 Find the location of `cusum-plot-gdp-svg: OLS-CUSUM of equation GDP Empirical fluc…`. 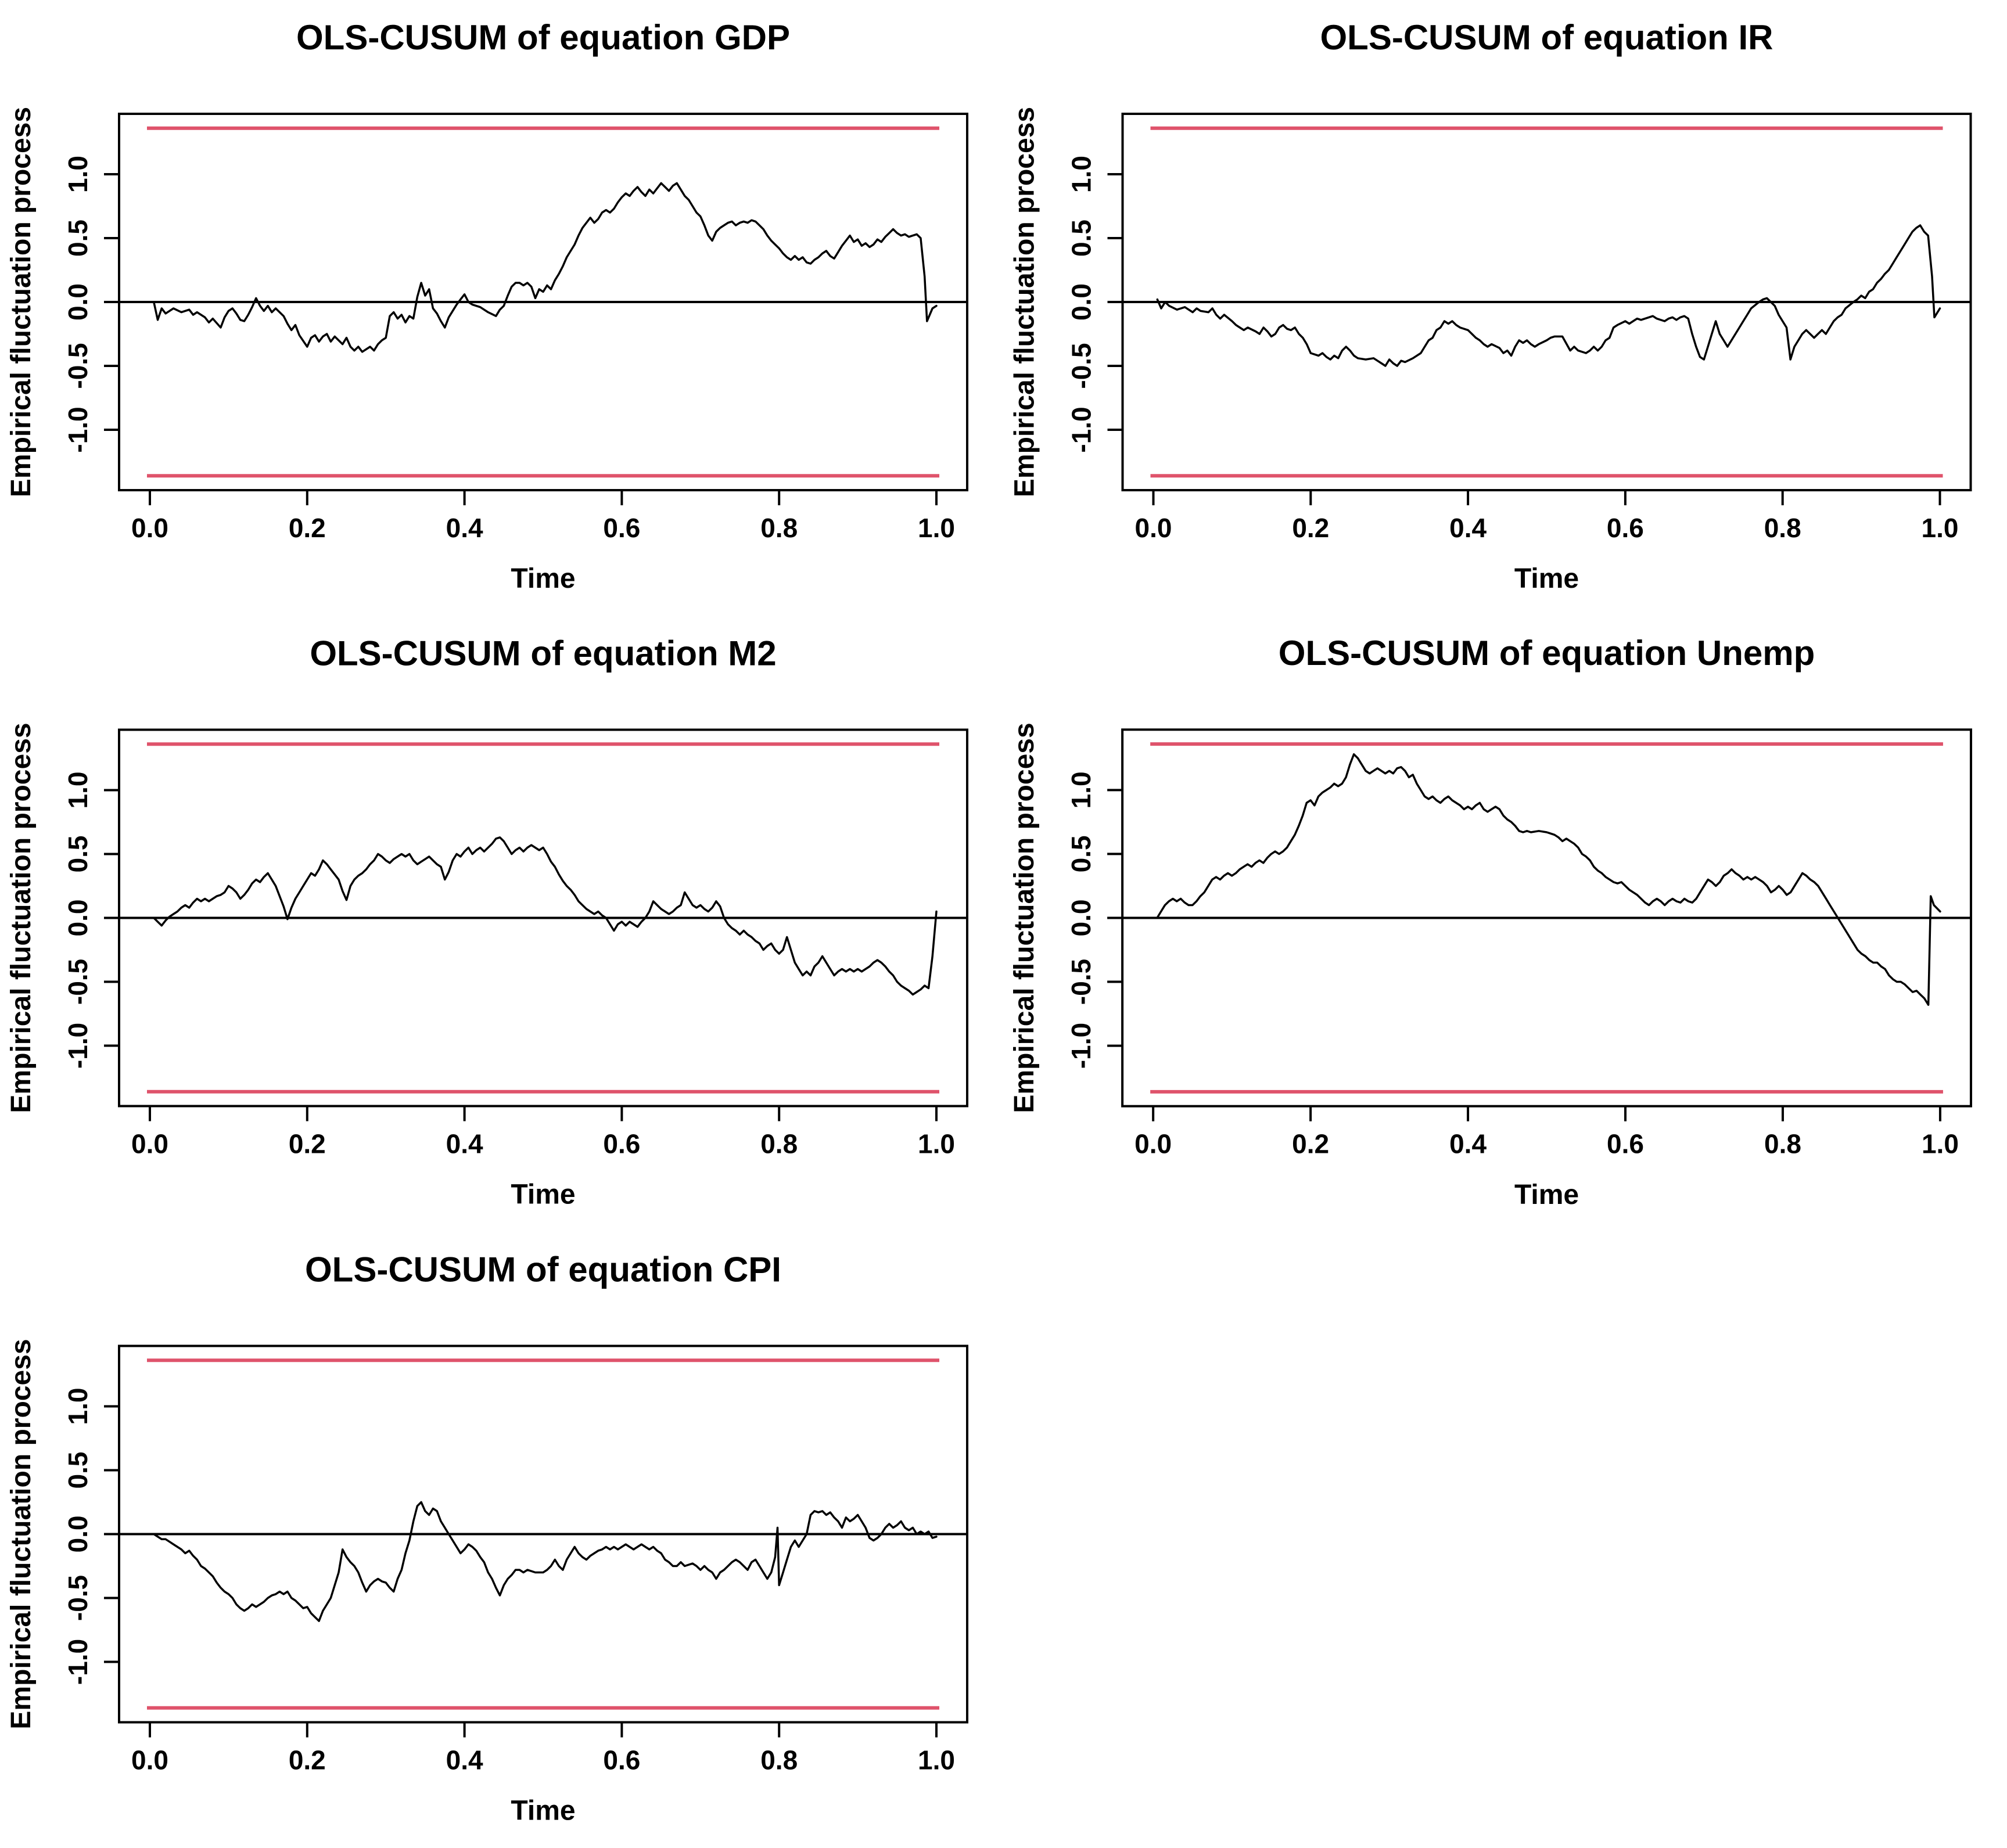

cusum-plot-gdp-svg: OLS-CUSUM of equation GDP Empirical fluc… is located at coordinates (487, 306).